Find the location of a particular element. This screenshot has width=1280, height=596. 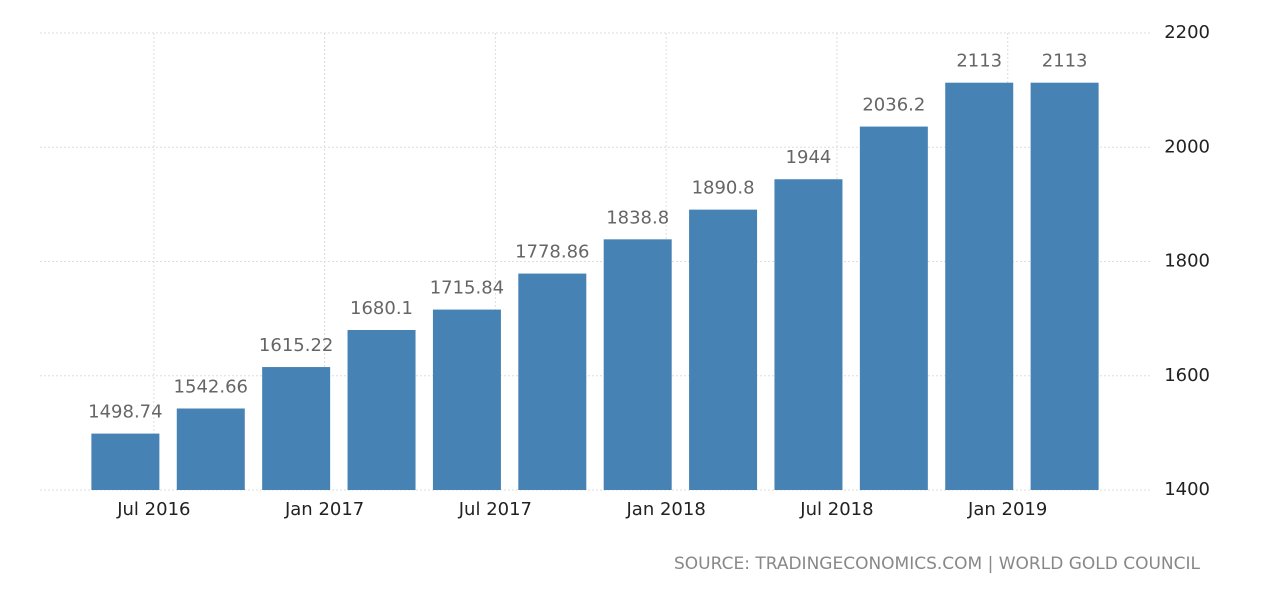

value-label: 1498.74 is located at coordinates (125, 412).